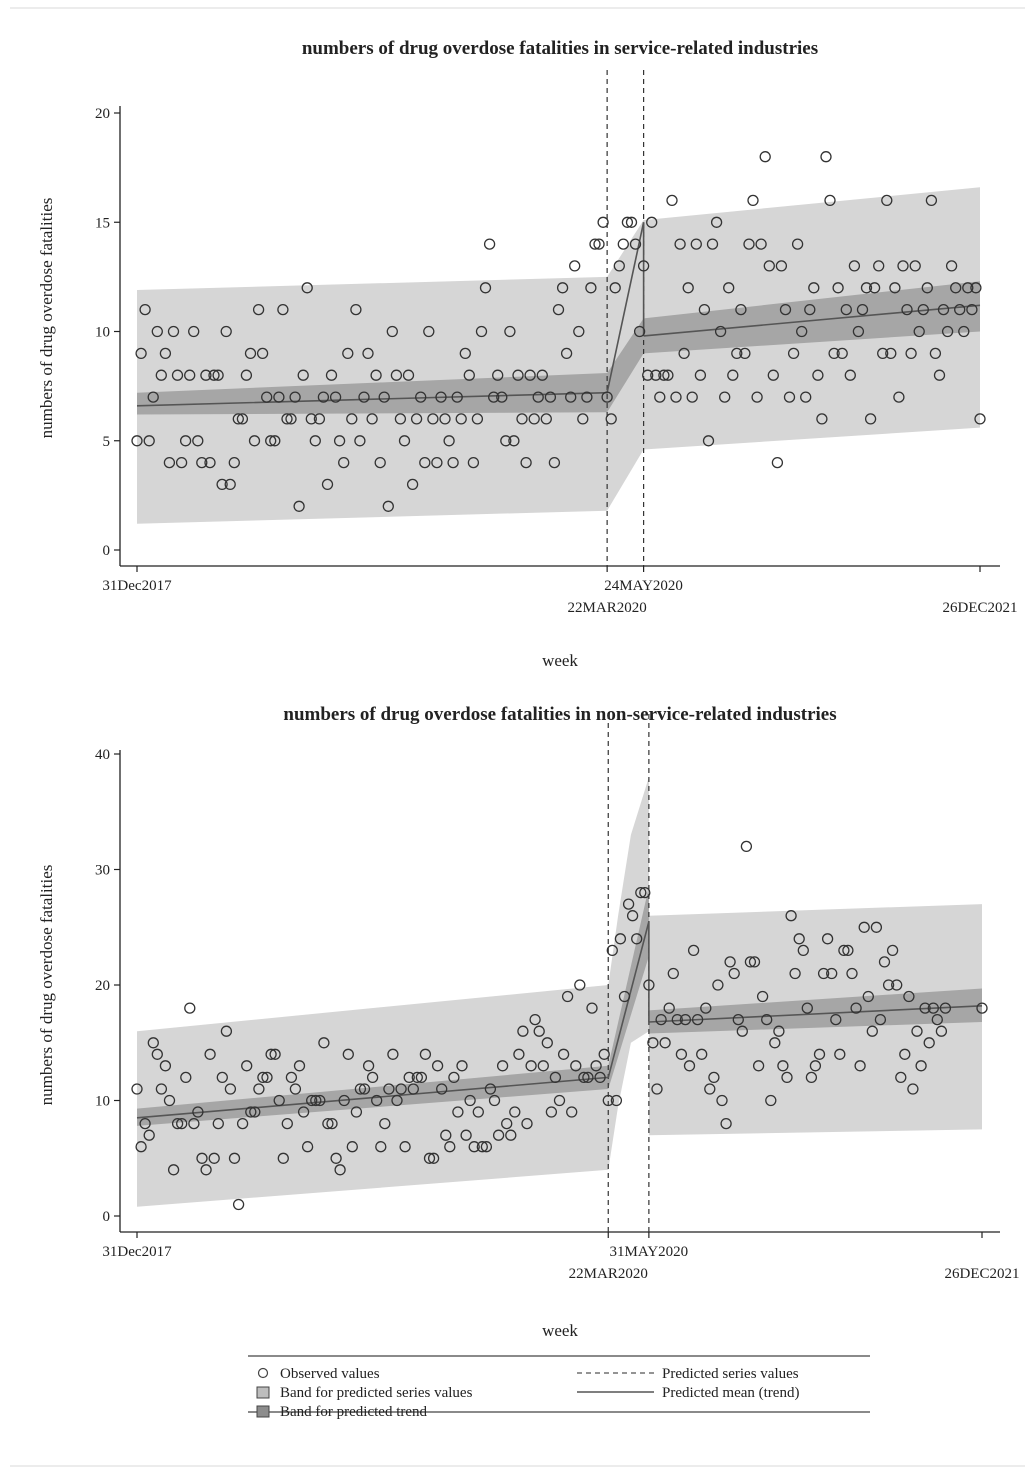 The height and width of the screenshot is (1481, 1035). What do you see at coordinates (102, 871) in the screenshot?
I see `y-tick-label: 30` at bounding box center [102, 871].